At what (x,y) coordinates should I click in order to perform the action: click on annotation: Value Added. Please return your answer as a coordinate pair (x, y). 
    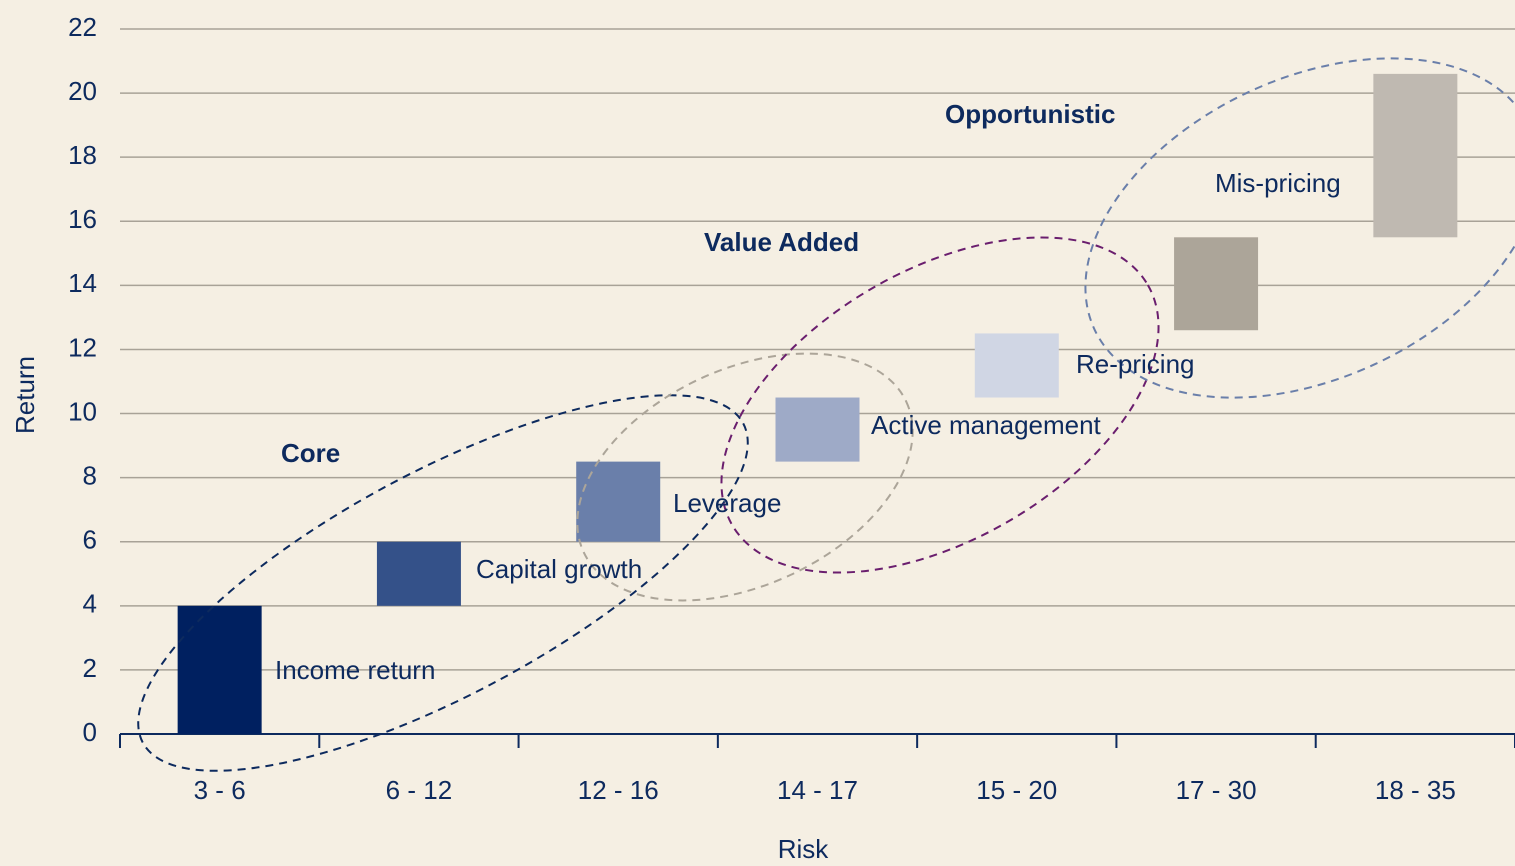
    Looking at the image, I should click on (781, 242).